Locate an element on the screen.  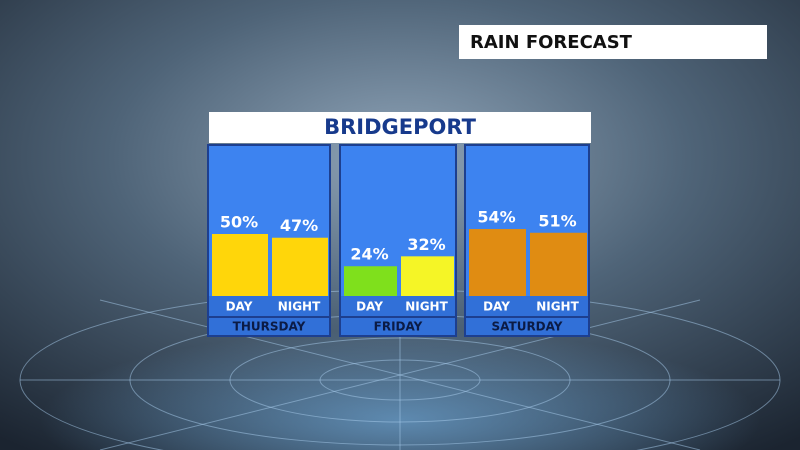
group-label: SATURDAY is located at coordinates (527, 327).